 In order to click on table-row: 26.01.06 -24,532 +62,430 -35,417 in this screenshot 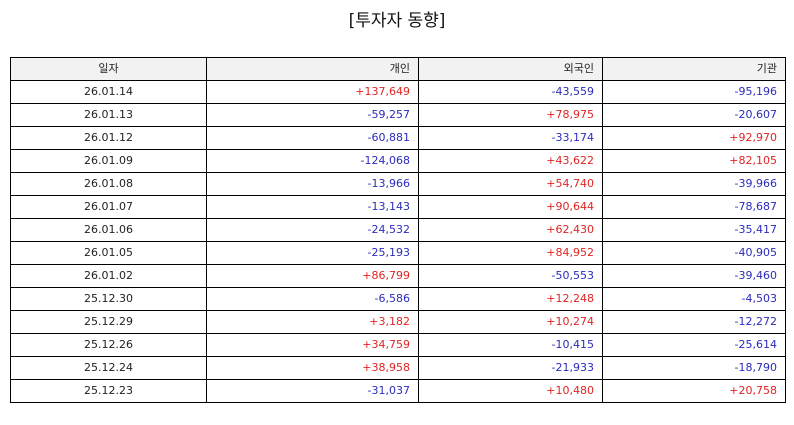, I will do `click(398, 230)`.